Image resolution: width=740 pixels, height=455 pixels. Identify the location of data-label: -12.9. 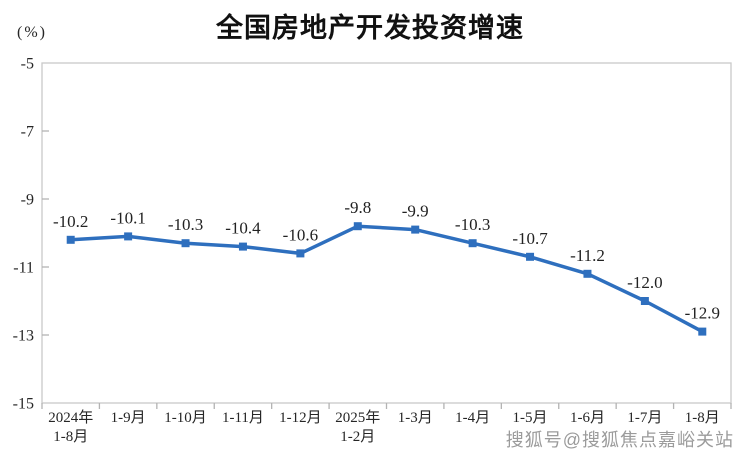
(702, 313).